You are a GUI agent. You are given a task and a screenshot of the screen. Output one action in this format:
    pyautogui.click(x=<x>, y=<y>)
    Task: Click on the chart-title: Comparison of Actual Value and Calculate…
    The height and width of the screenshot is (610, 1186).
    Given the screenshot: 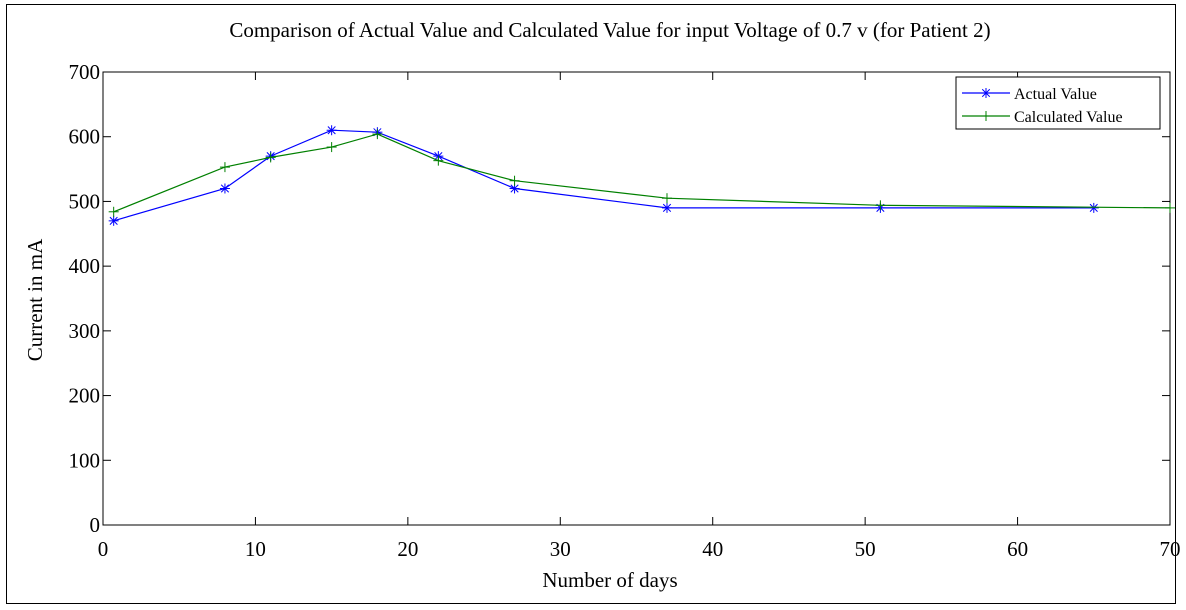 What is the action you would take?
    pyautogui.click(x=609, y=30)
    